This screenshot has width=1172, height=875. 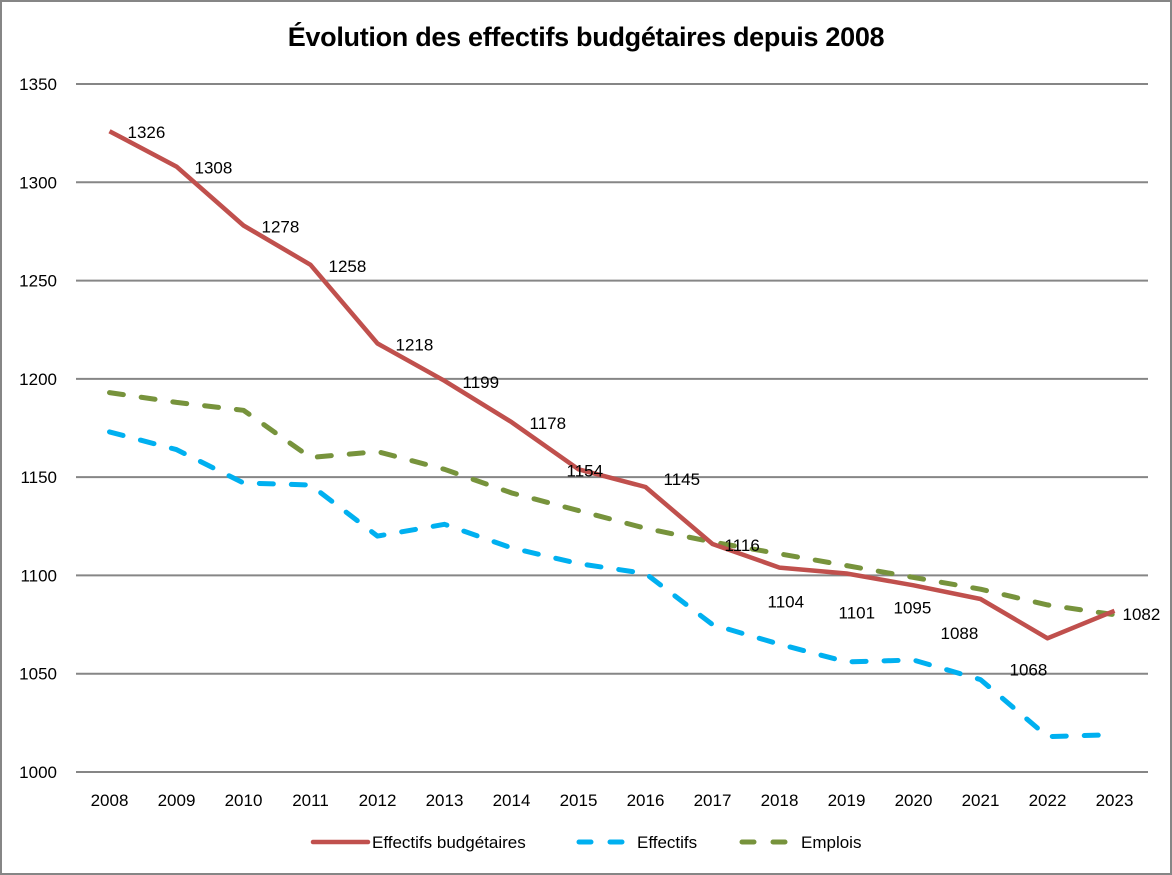 I want to click on data-label: 1116, so click(x=742, y=545).